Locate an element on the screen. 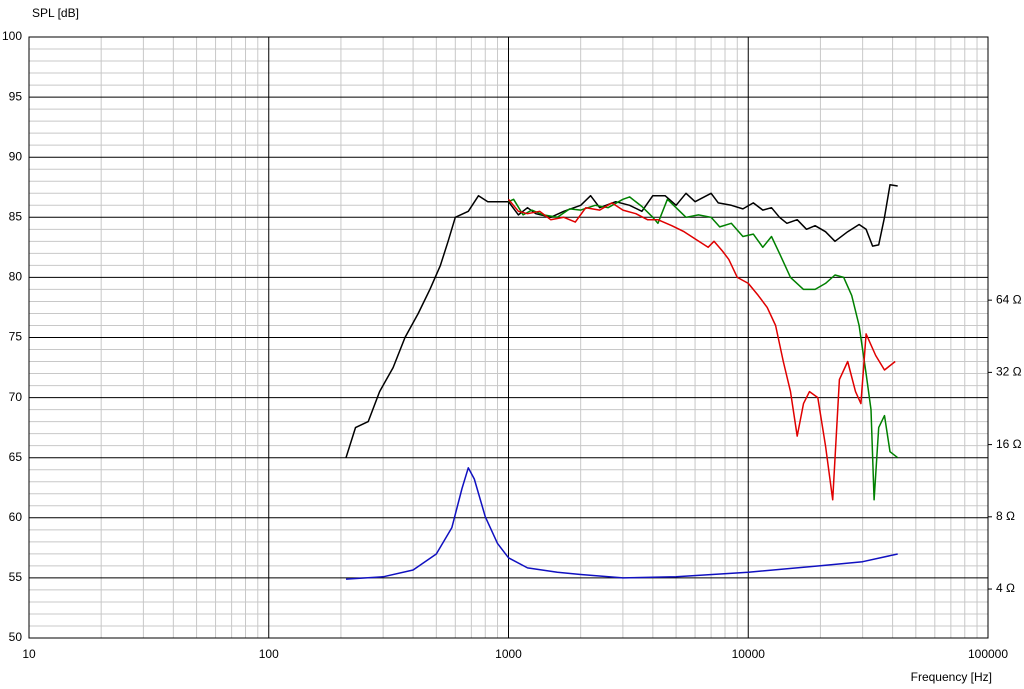  y-tick-label: 70 is located at coordinates (16, 397).